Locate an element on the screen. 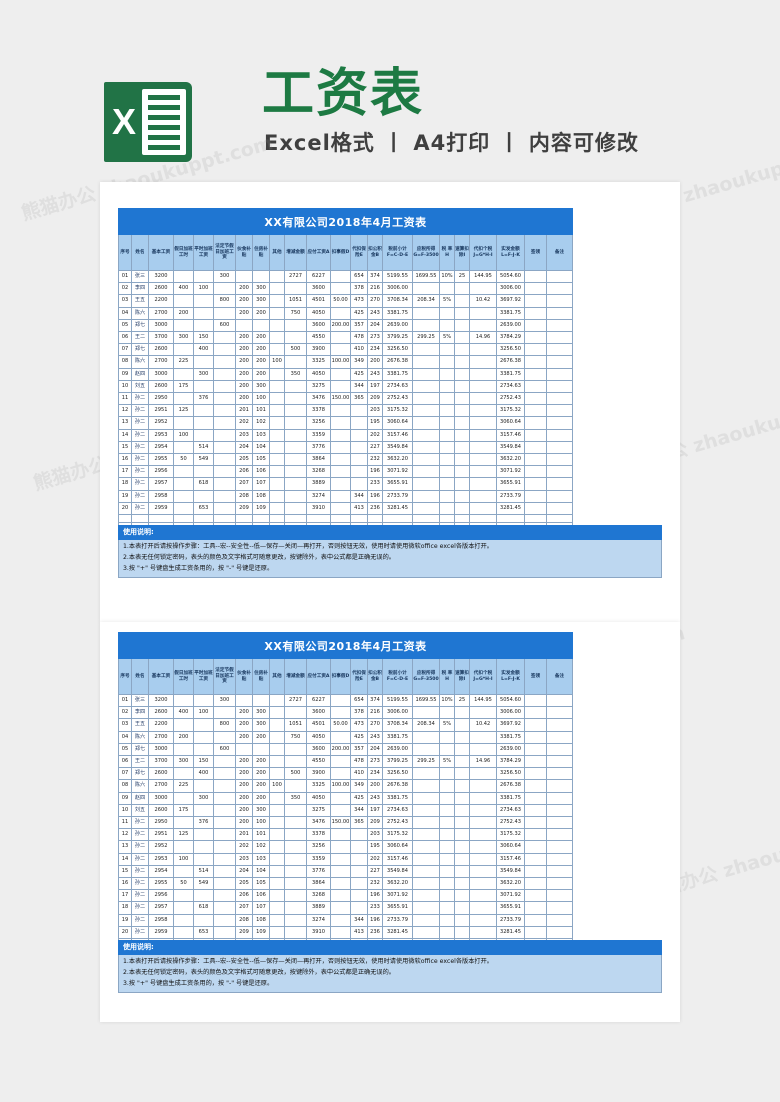  cell-r0-c7 is located at coordinates (261, 276).